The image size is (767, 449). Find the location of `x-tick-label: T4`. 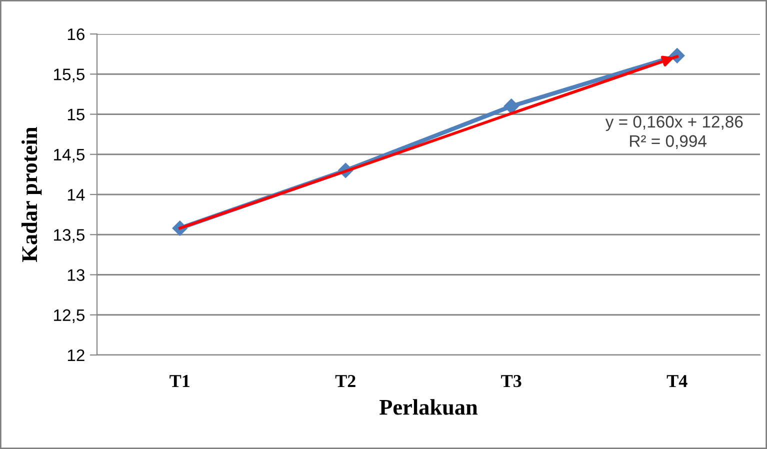

x-tick-label: T4 is located at coordinates (677, 381).